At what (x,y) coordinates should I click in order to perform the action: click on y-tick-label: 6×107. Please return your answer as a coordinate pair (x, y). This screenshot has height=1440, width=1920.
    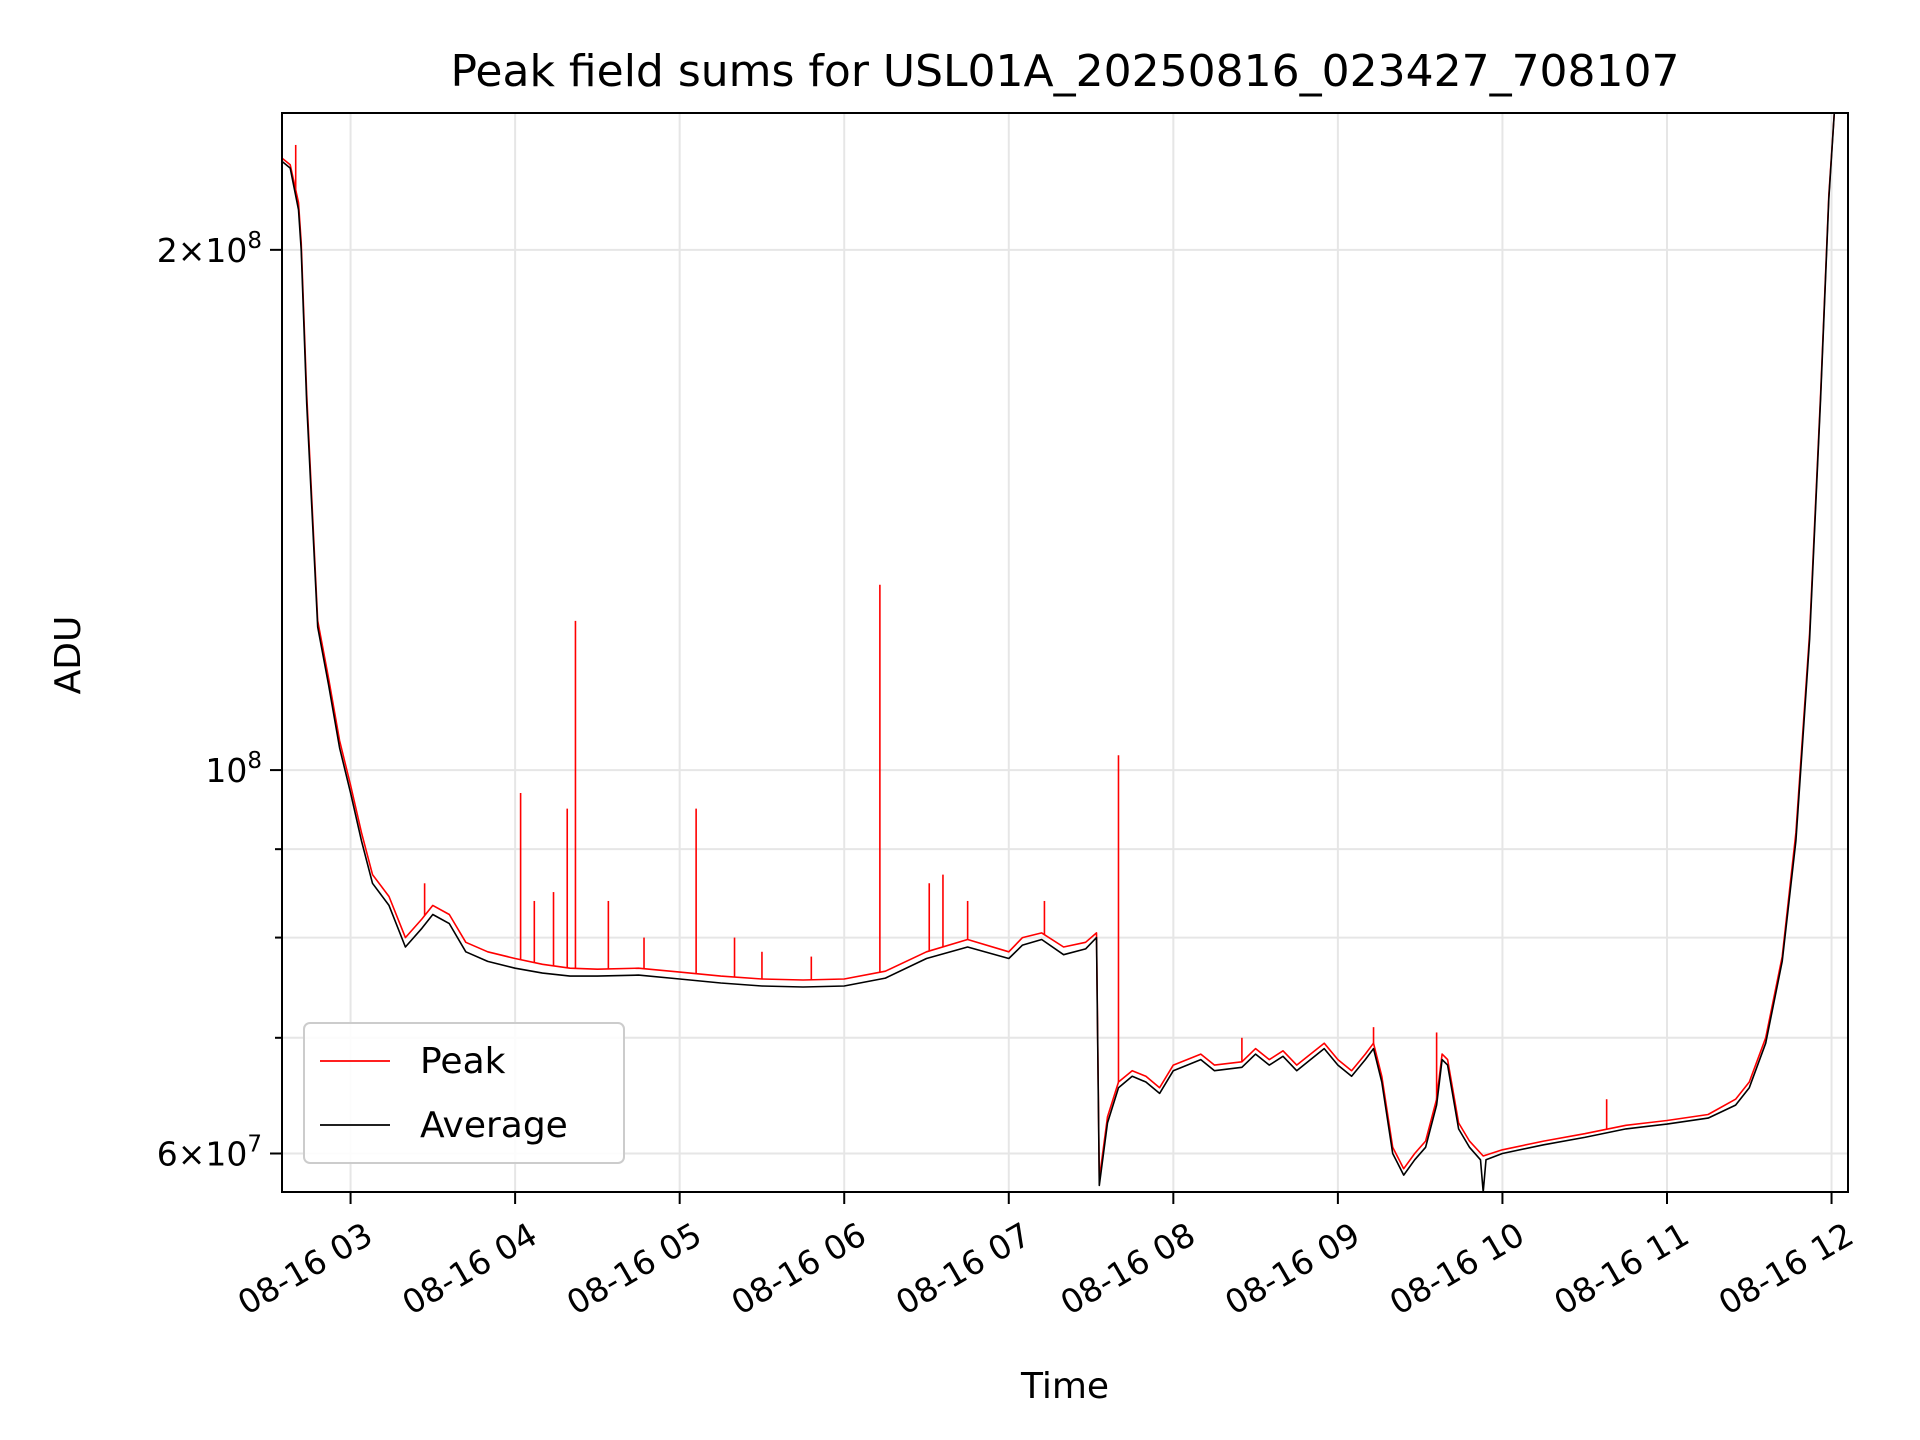
    Looking at the image, I should click on (209, 1153).